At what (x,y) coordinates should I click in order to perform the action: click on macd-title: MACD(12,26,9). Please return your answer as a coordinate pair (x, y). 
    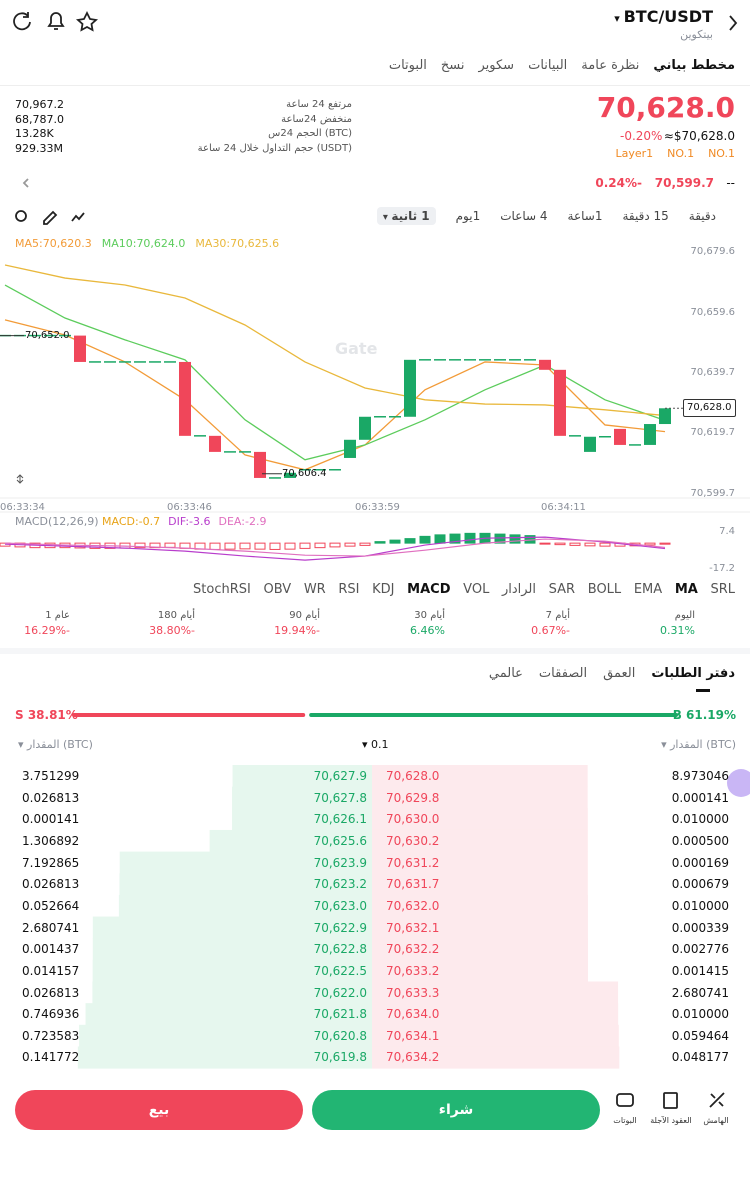
    Looking at the image, I should click on (57, 521).